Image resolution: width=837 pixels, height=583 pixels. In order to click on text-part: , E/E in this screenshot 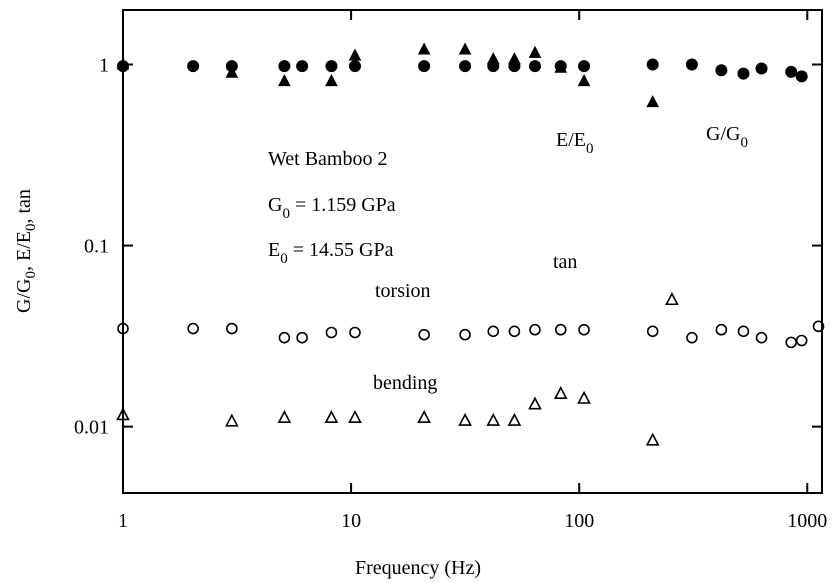, I will do `click(24, 251)`.